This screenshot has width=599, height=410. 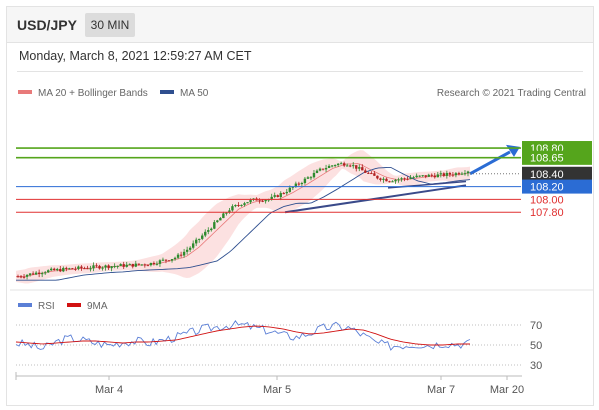 What do you see at coordinates (547, 213) in the screenshot?
I see `level-label: 107.80` at bounding box center [547, 213].